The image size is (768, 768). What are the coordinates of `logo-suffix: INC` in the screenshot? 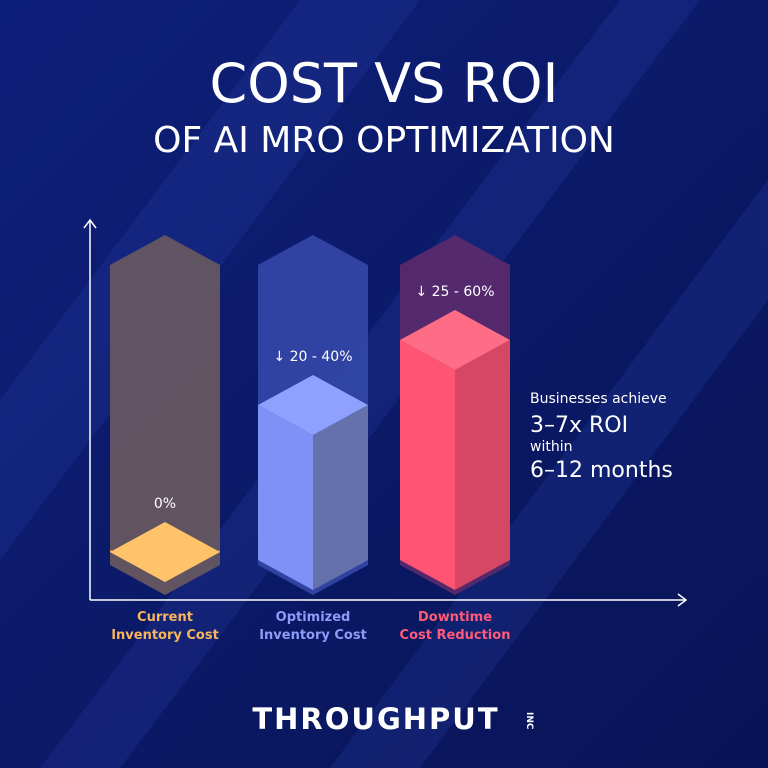 It's located at (529, 721).